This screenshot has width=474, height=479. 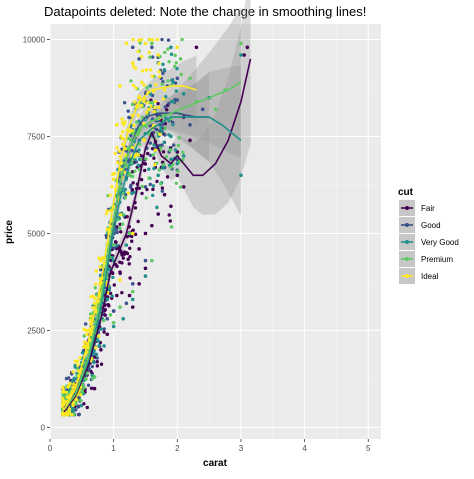 What do you see at coordinates (43, 427) in the screenshot?
I see `y-tick-label: 0` at bounding box center [43, 427].